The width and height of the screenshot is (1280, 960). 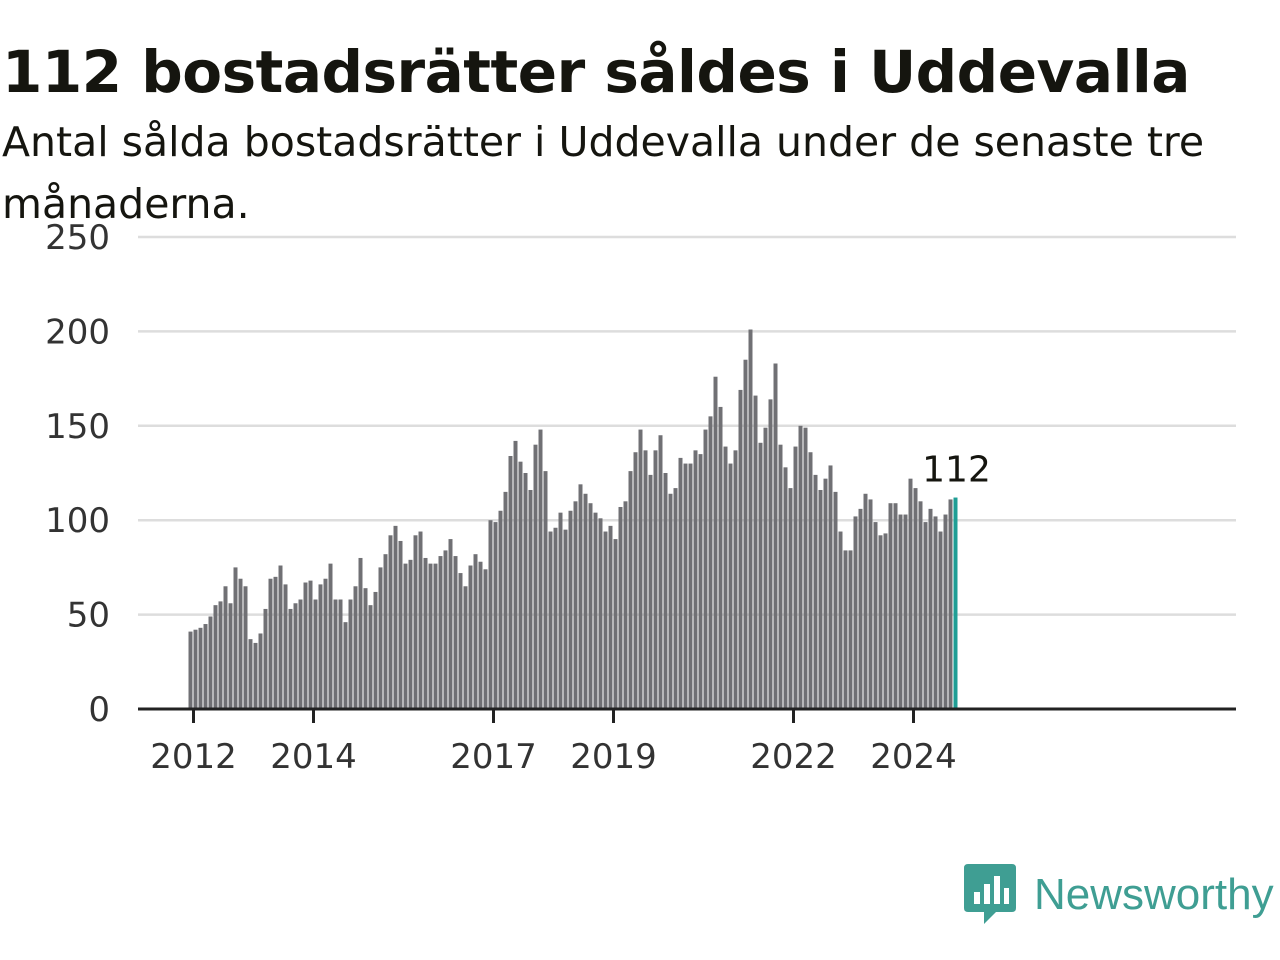 I want to click on y-tick-label: 250, so click(x=77, y=238).